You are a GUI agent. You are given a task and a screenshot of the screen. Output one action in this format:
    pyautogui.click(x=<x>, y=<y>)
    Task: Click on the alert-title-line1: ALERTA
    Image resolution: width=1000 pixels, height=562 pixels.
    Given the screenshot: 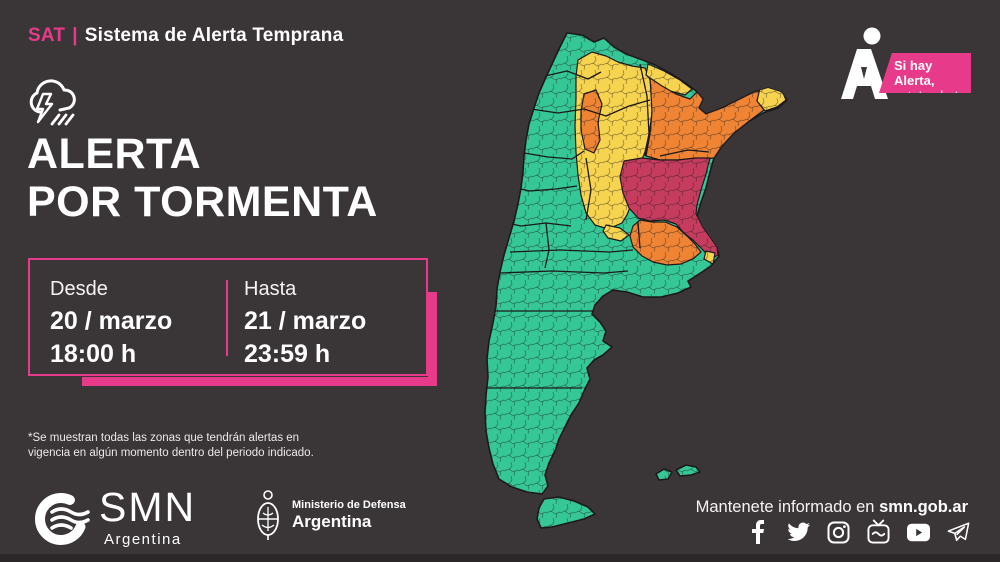 What is the action you would take?
    pyautogui.click(x=114, y=154)
    